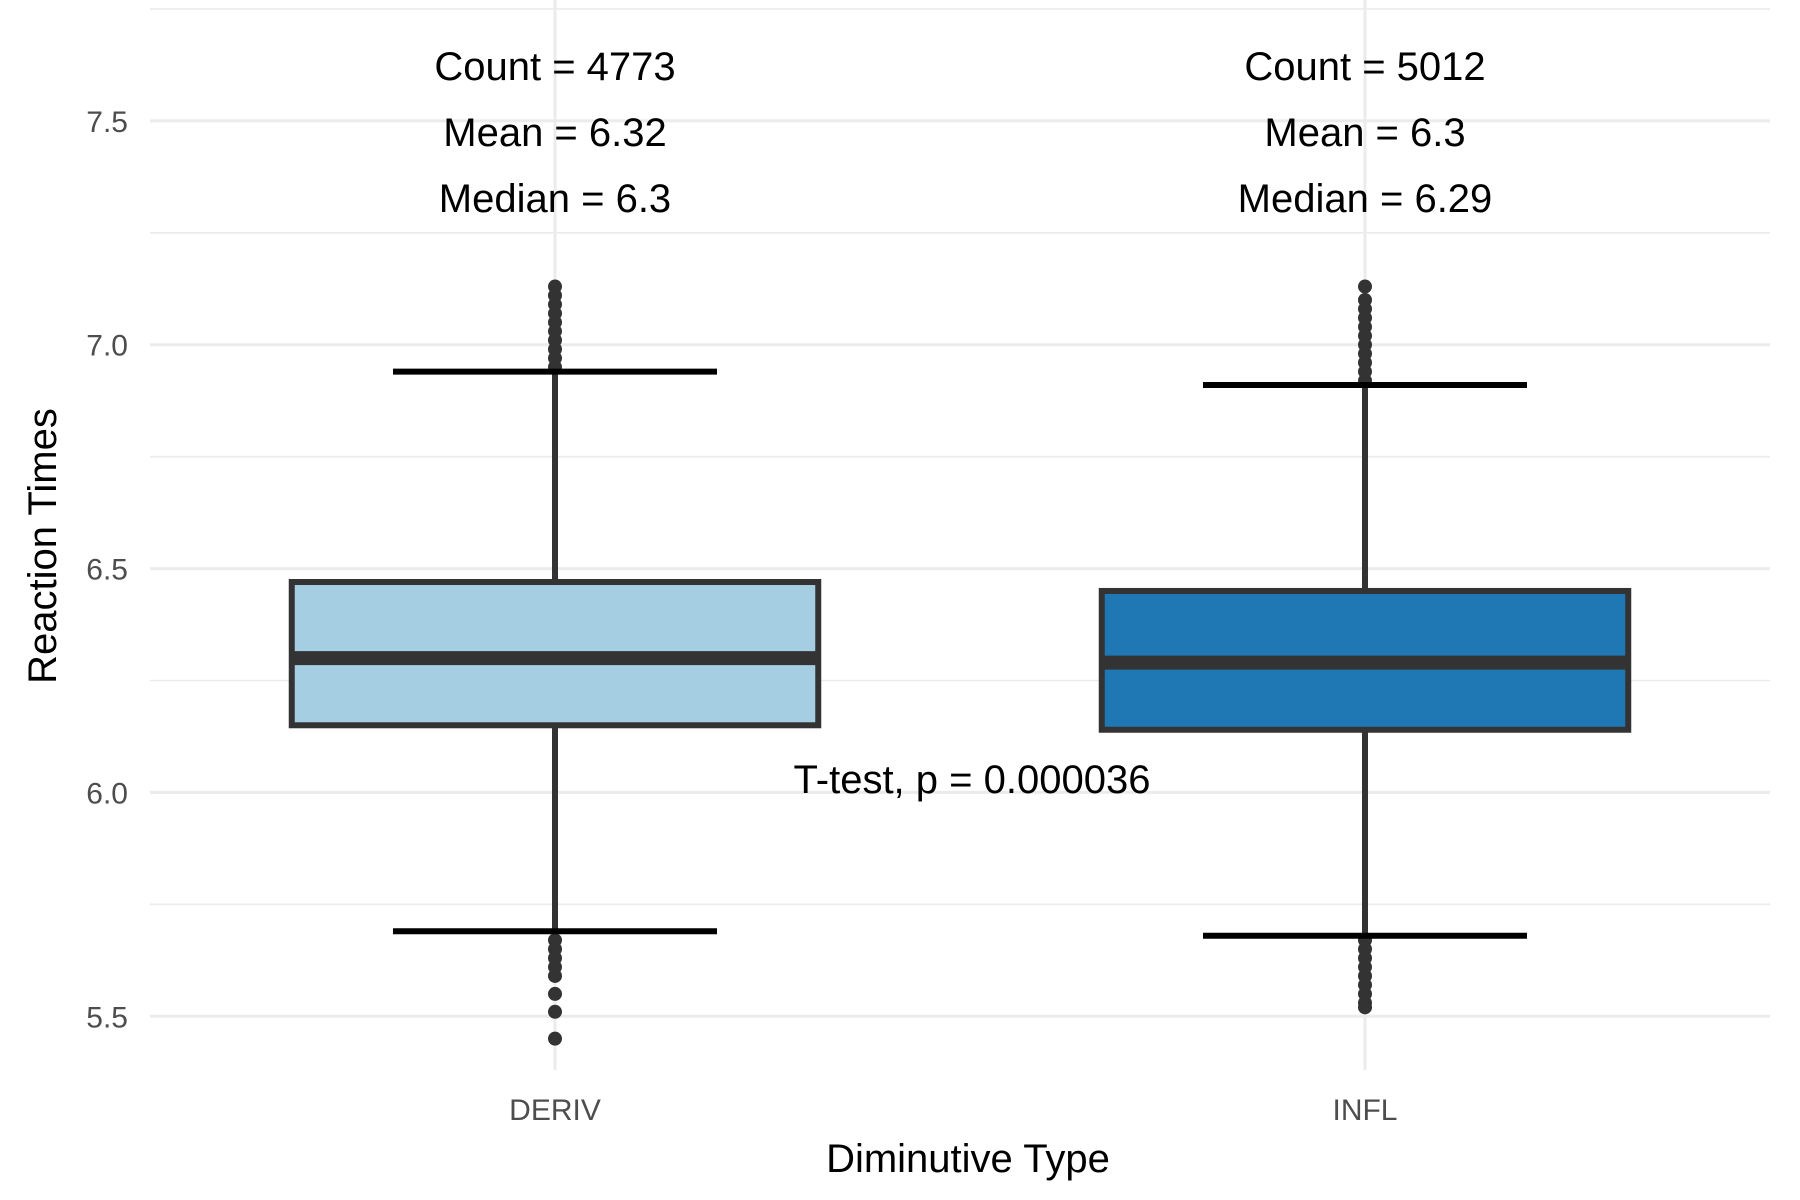 The image size is (1800, 1200). What do you see at coordinates (555, 199) in the screenshot?
I see `stat-annotation: Median = 6.3` at bounding box center [555, 199].